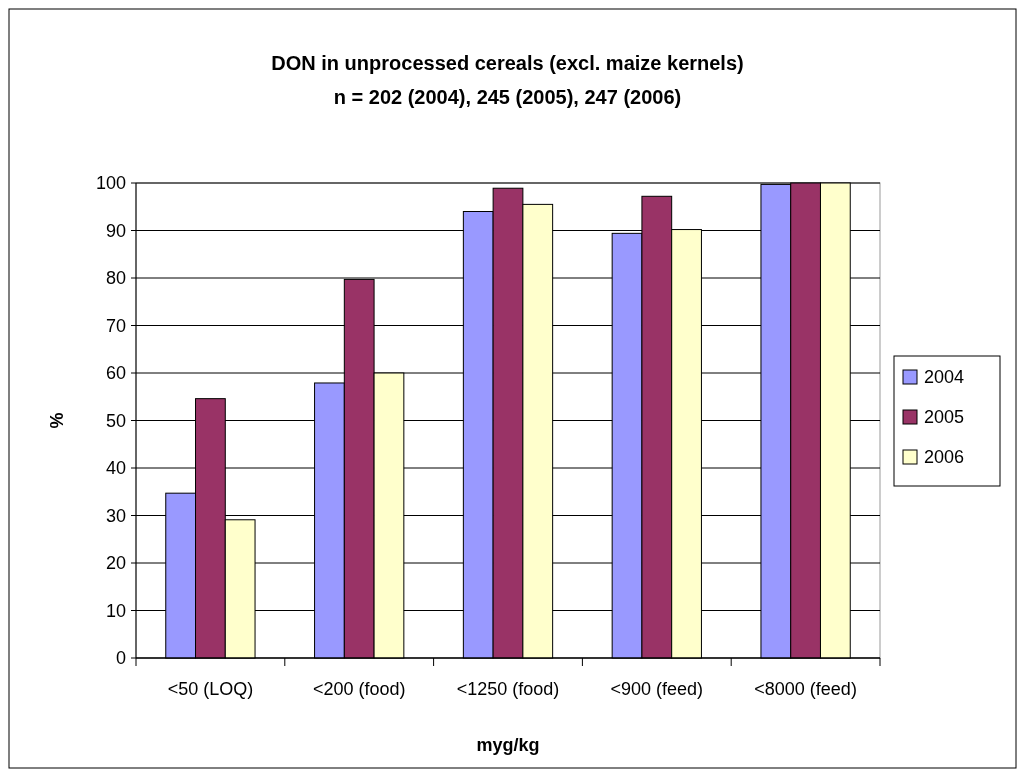  I want to click on y-tick-label: 40, so click(115, 468).